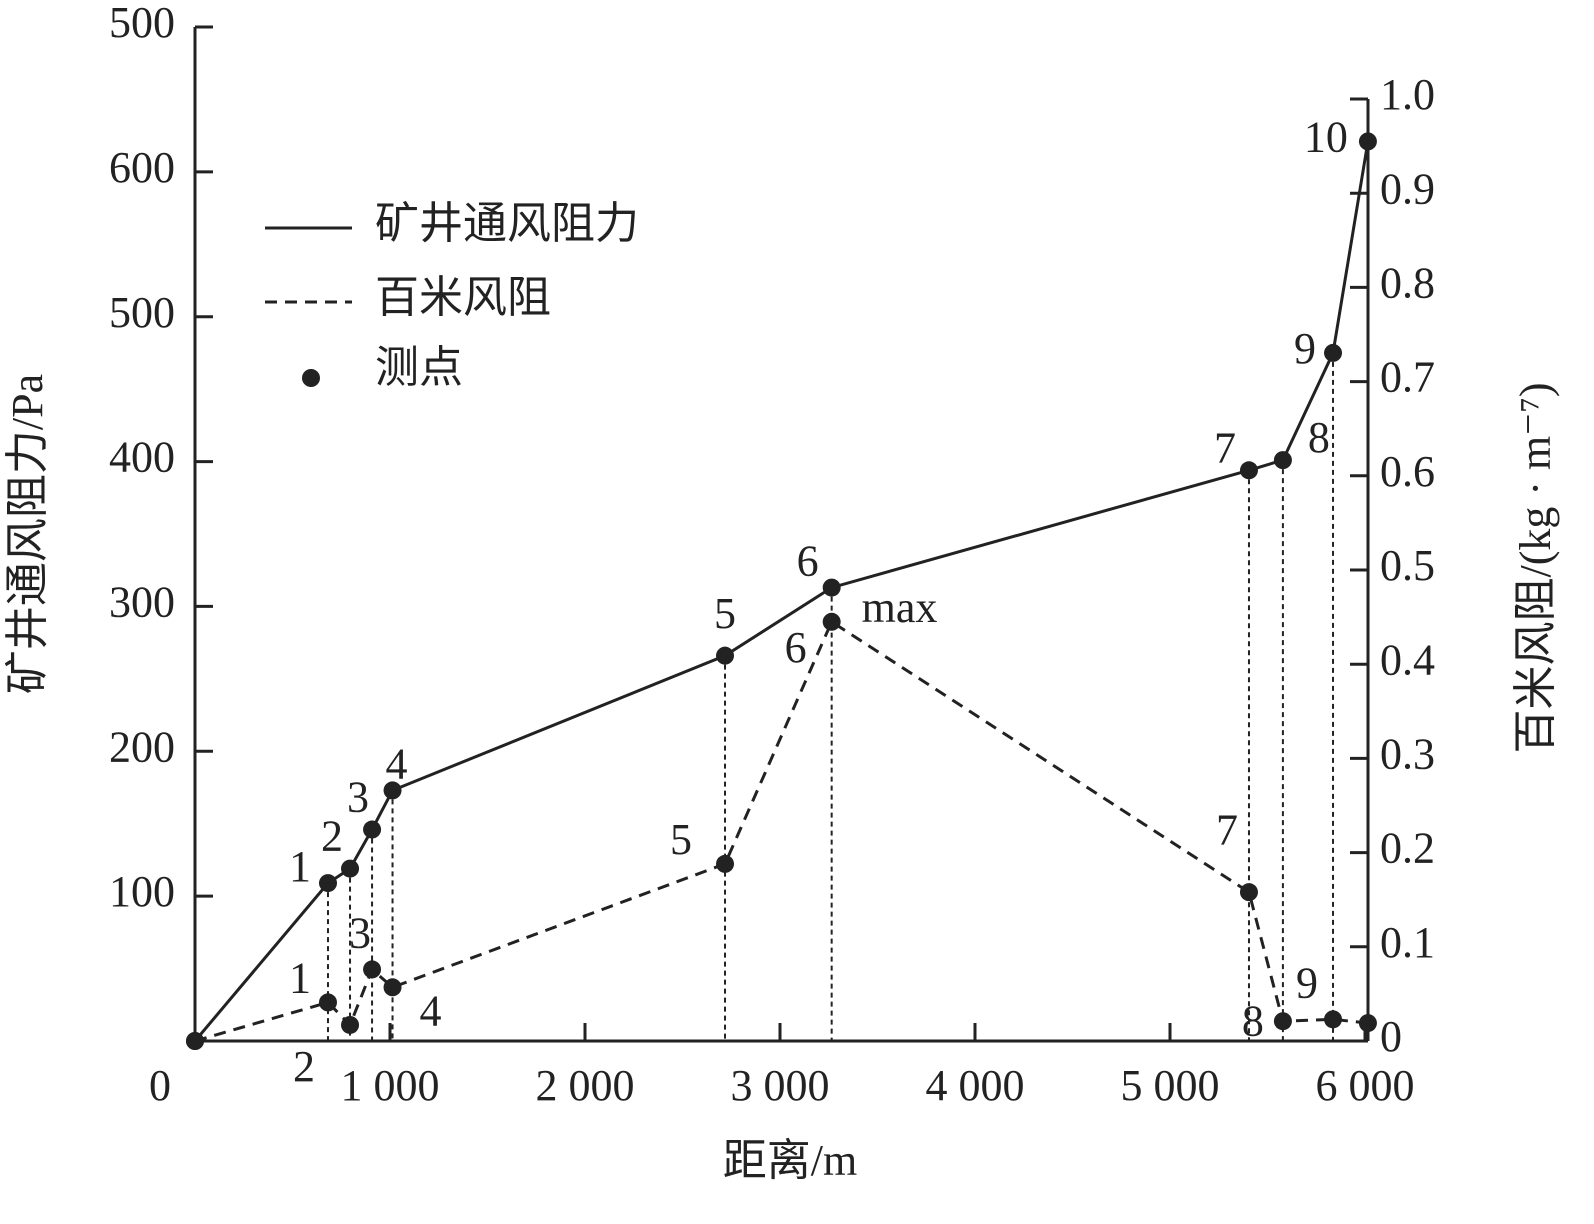  I want to click on y2-tick-label: 0.4, so click(1407, 659).